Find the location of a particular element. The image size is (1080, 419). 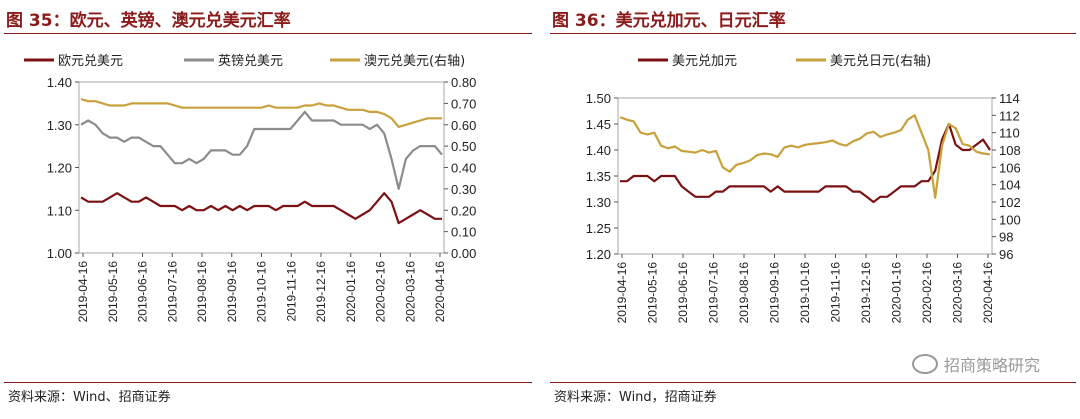

legend-label: 欧元兑美元 is located at coordinates (90, 61).